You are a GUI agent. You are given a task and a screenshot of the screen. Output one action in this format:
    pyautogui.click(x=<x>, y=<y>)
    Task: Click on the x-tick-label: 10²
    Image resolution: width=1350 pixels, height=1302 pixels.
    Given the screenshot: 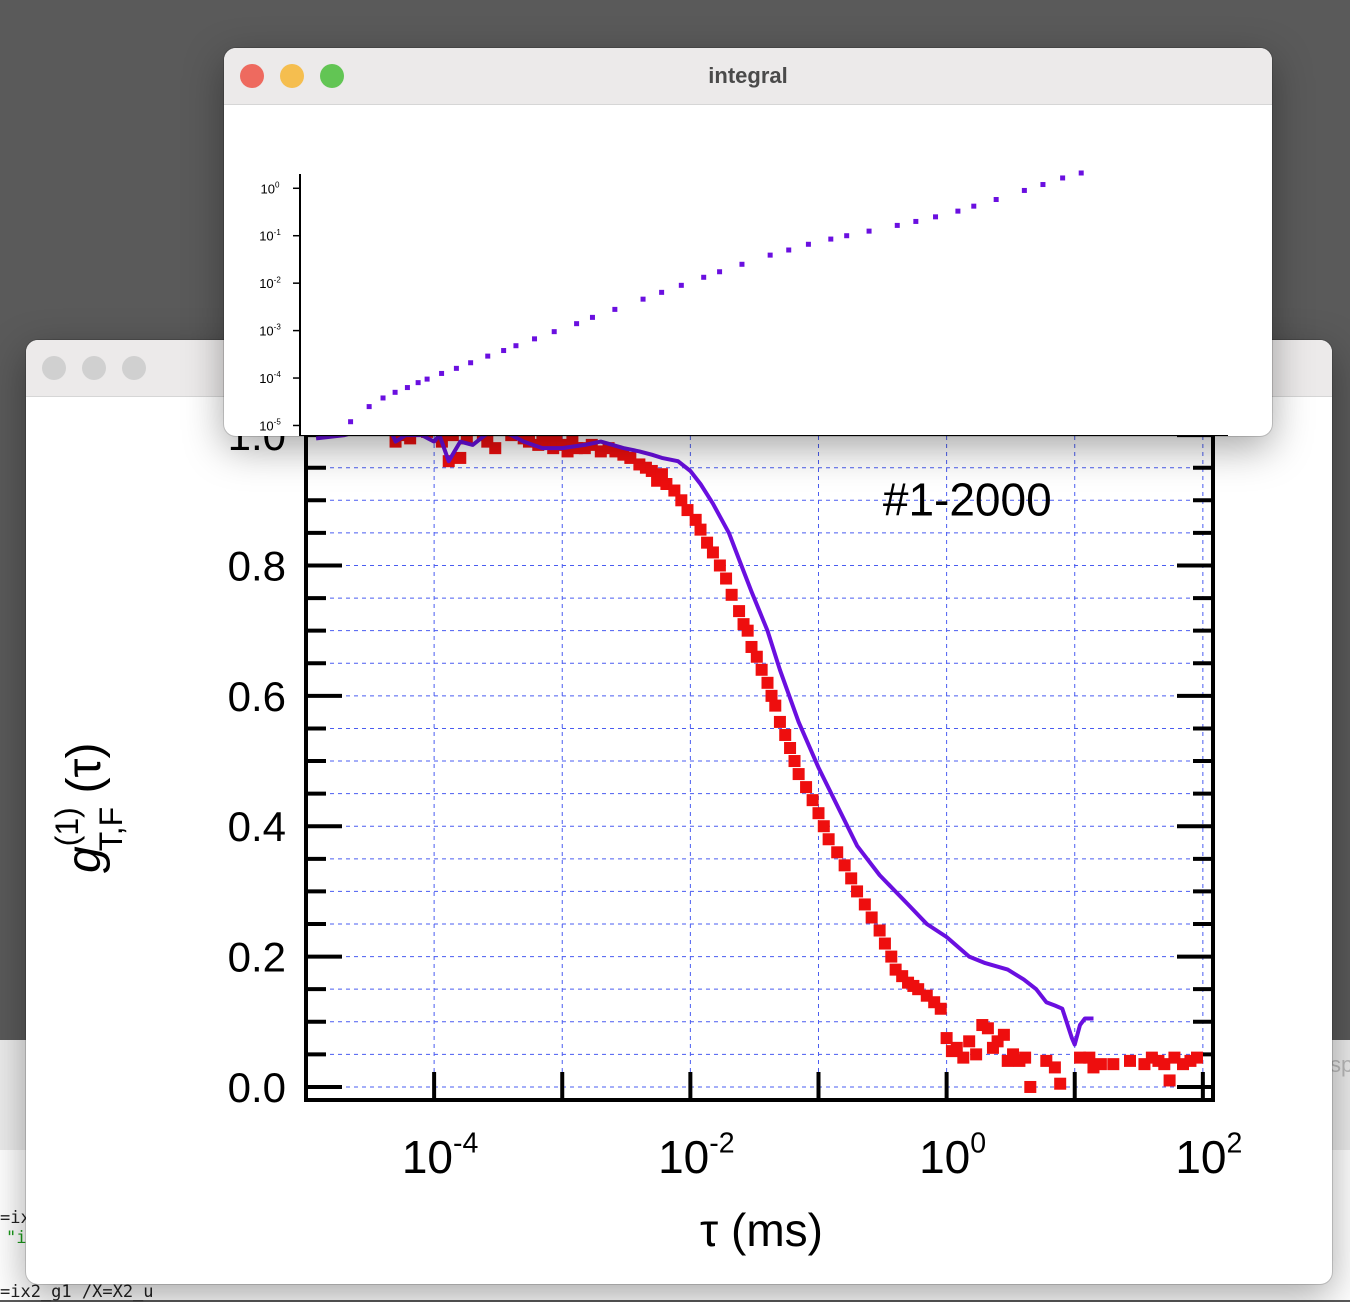 What is the action you would take?
    pyautogui.click(x=1208, y=1155)
    